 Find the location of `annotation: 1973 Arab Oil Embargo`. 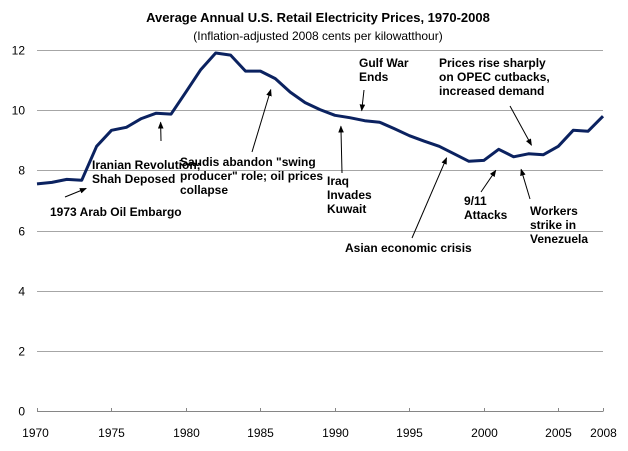

annotation: 1973 Arab Oil Embargo is located at coordinates (116, 203).